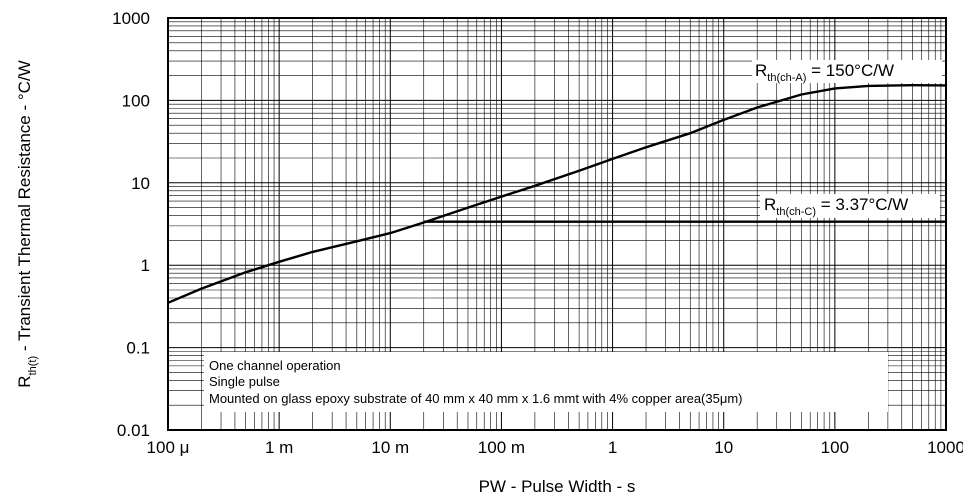 This screenshot has height=504, width=963. Describe the element at coordinates (140, 183) in the screenshot. I see `y-tick-label: 10` at that location.